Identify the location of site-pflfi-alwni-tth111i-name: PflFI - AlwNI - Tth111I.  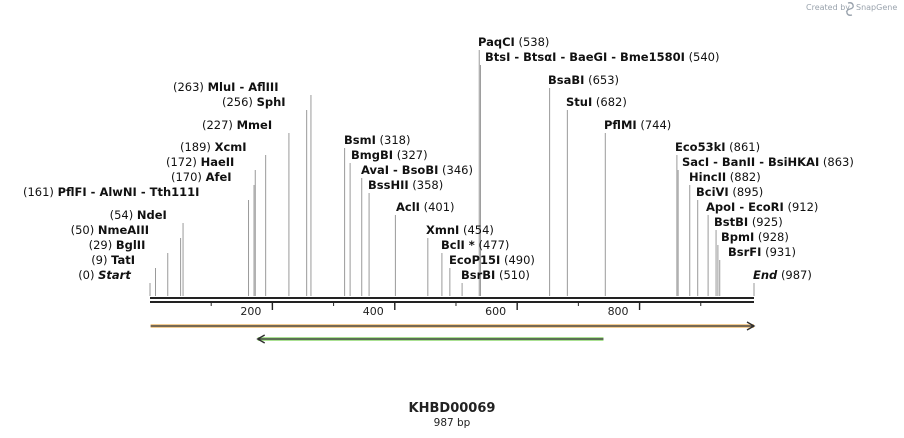
(129, 192).